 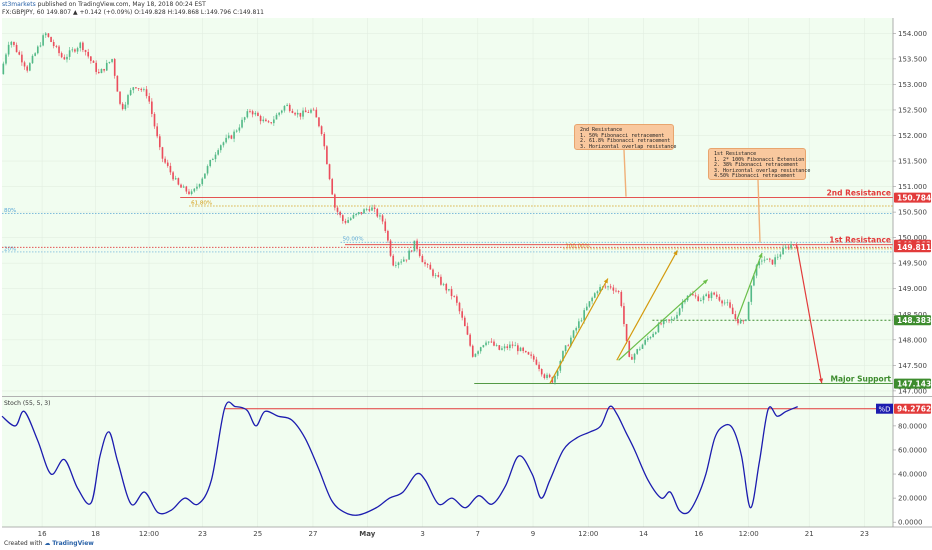 I want to click on footer-brand: TradingView, so click(x=73, y=543).